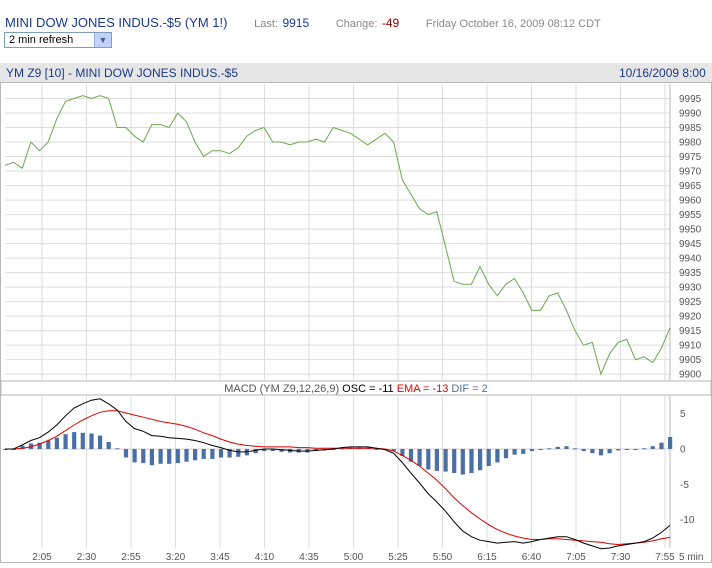 Image resolution: width=712 pixels, height=568 pixels. What do you see at coordinates (683, 450) in the screenshot?
I see `macd-y-tick-label: 0` at bounding box center [683, 450].